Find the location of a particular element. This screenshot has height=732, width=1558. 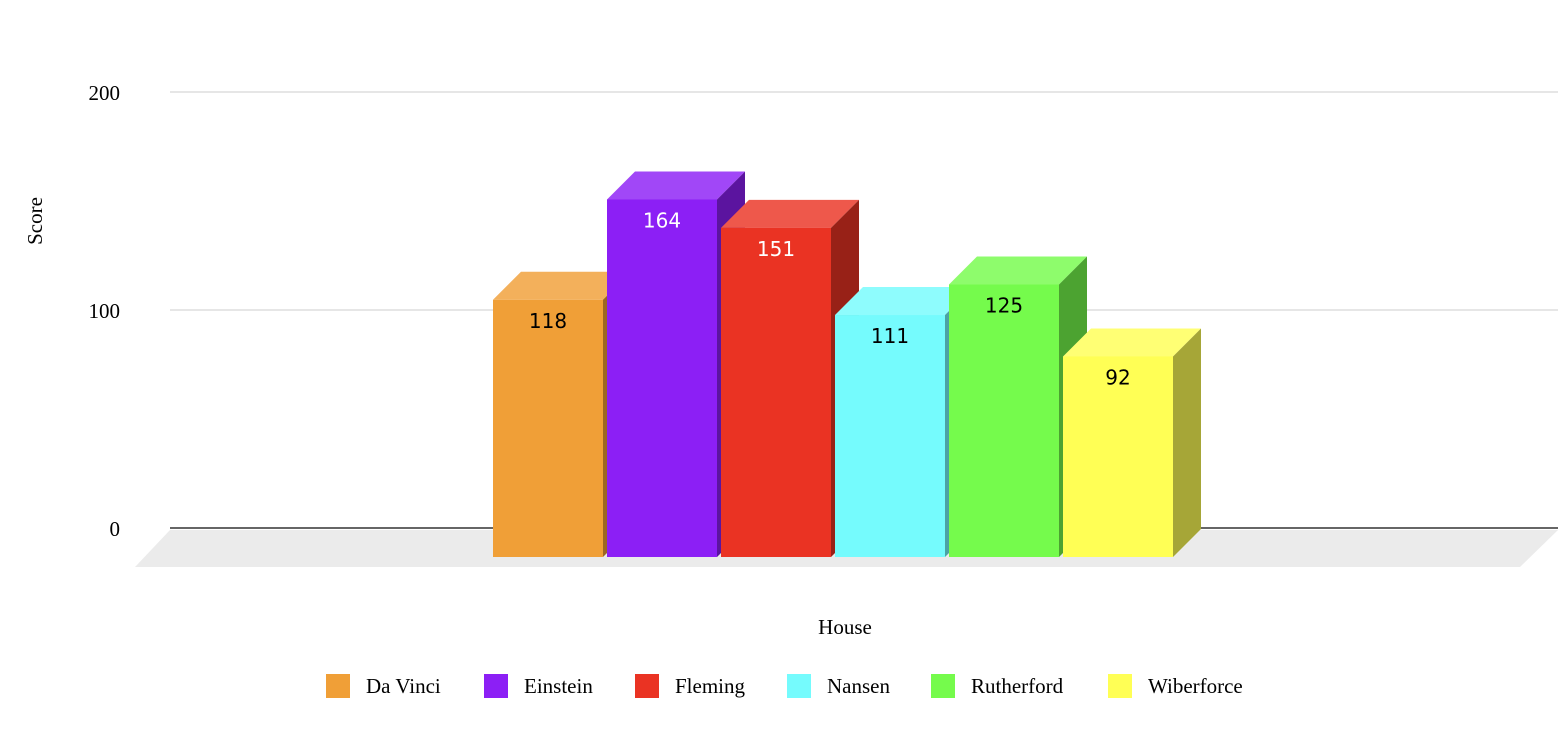

legend-label: Einstein is located at coordinates (558, 686).